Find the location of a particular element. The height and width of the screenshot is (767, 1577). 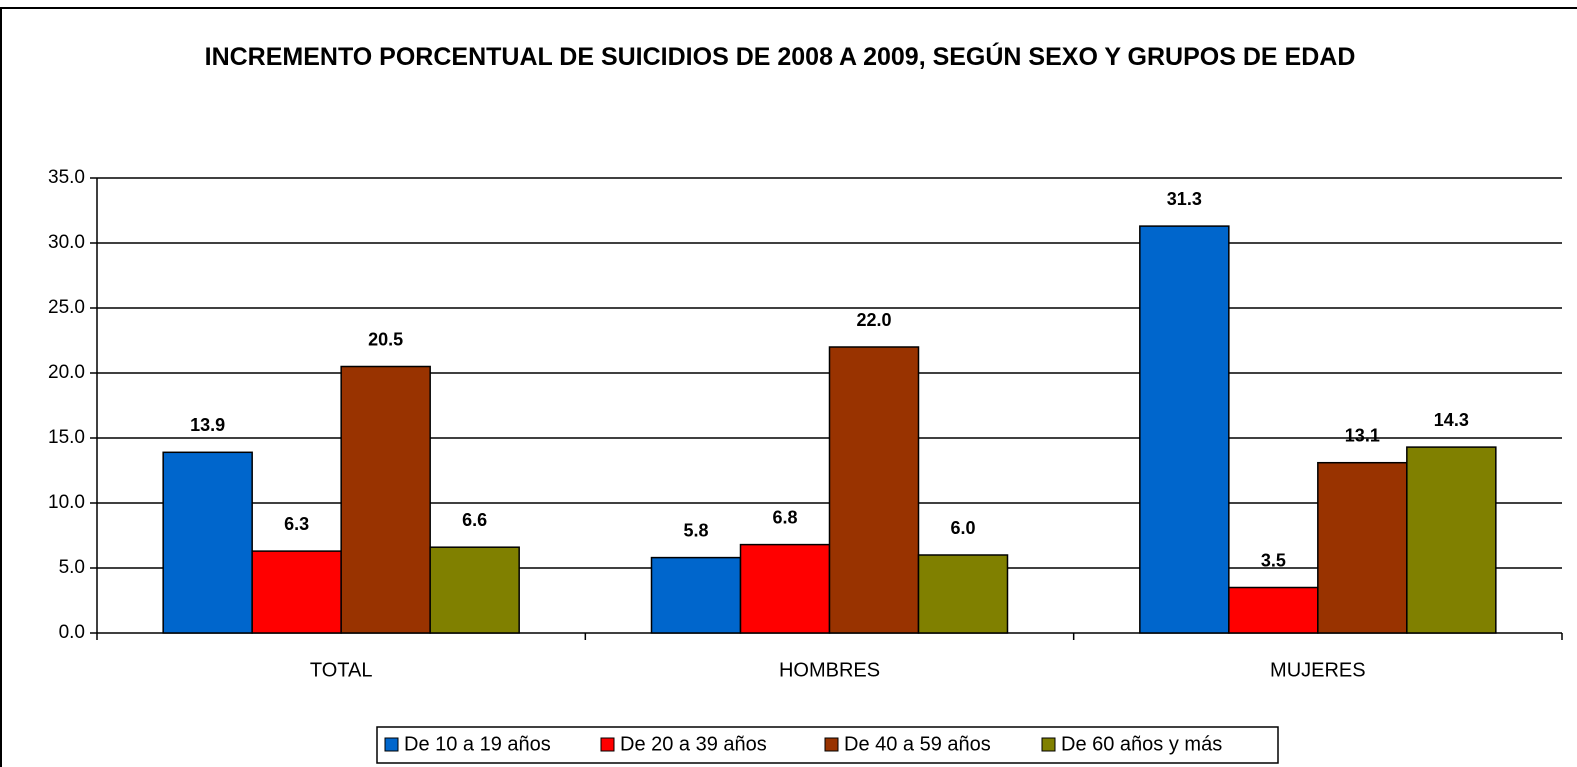

legend-label: De 60 años y más is located at coordinates (1141, 744).